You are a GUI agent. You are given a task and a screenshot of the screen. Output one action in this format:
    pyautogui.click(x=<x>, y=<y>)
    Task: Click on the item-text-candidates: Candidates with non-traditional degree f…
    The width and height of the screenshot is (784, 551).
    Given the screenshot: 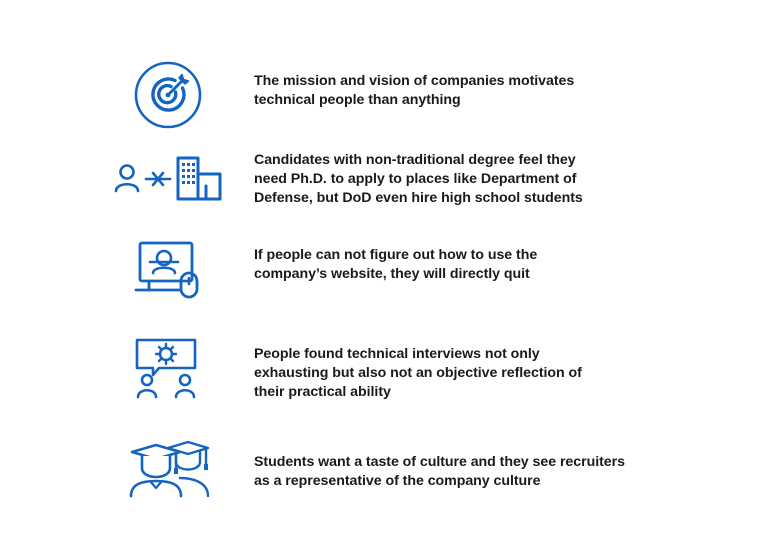 What is the action you would take?
    pyautogui.click(x=418, y=179)
    